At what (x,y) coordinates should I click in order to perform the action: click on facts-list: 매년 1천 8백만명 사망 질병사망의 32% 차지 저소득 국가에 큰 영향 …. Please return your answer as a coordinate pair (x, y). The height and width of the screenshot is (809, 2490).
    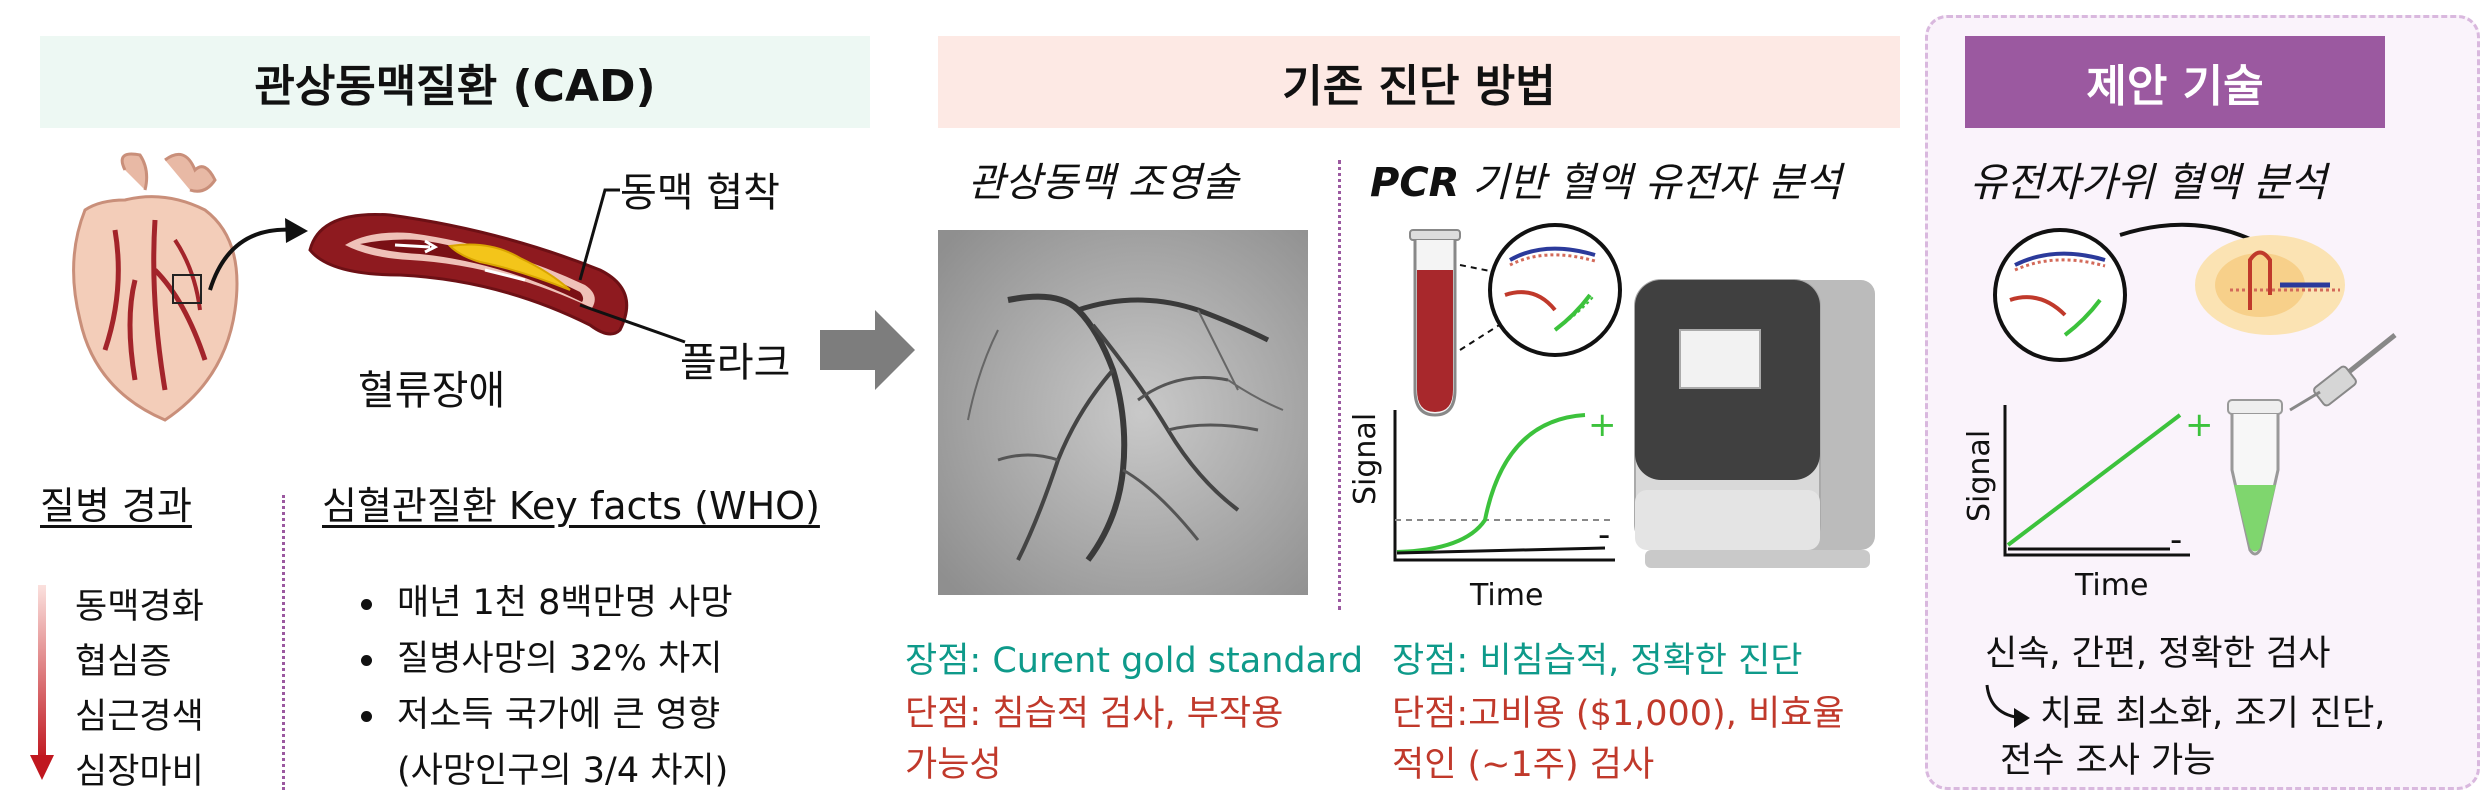
    Looking at the image, I should click on (544, 687).